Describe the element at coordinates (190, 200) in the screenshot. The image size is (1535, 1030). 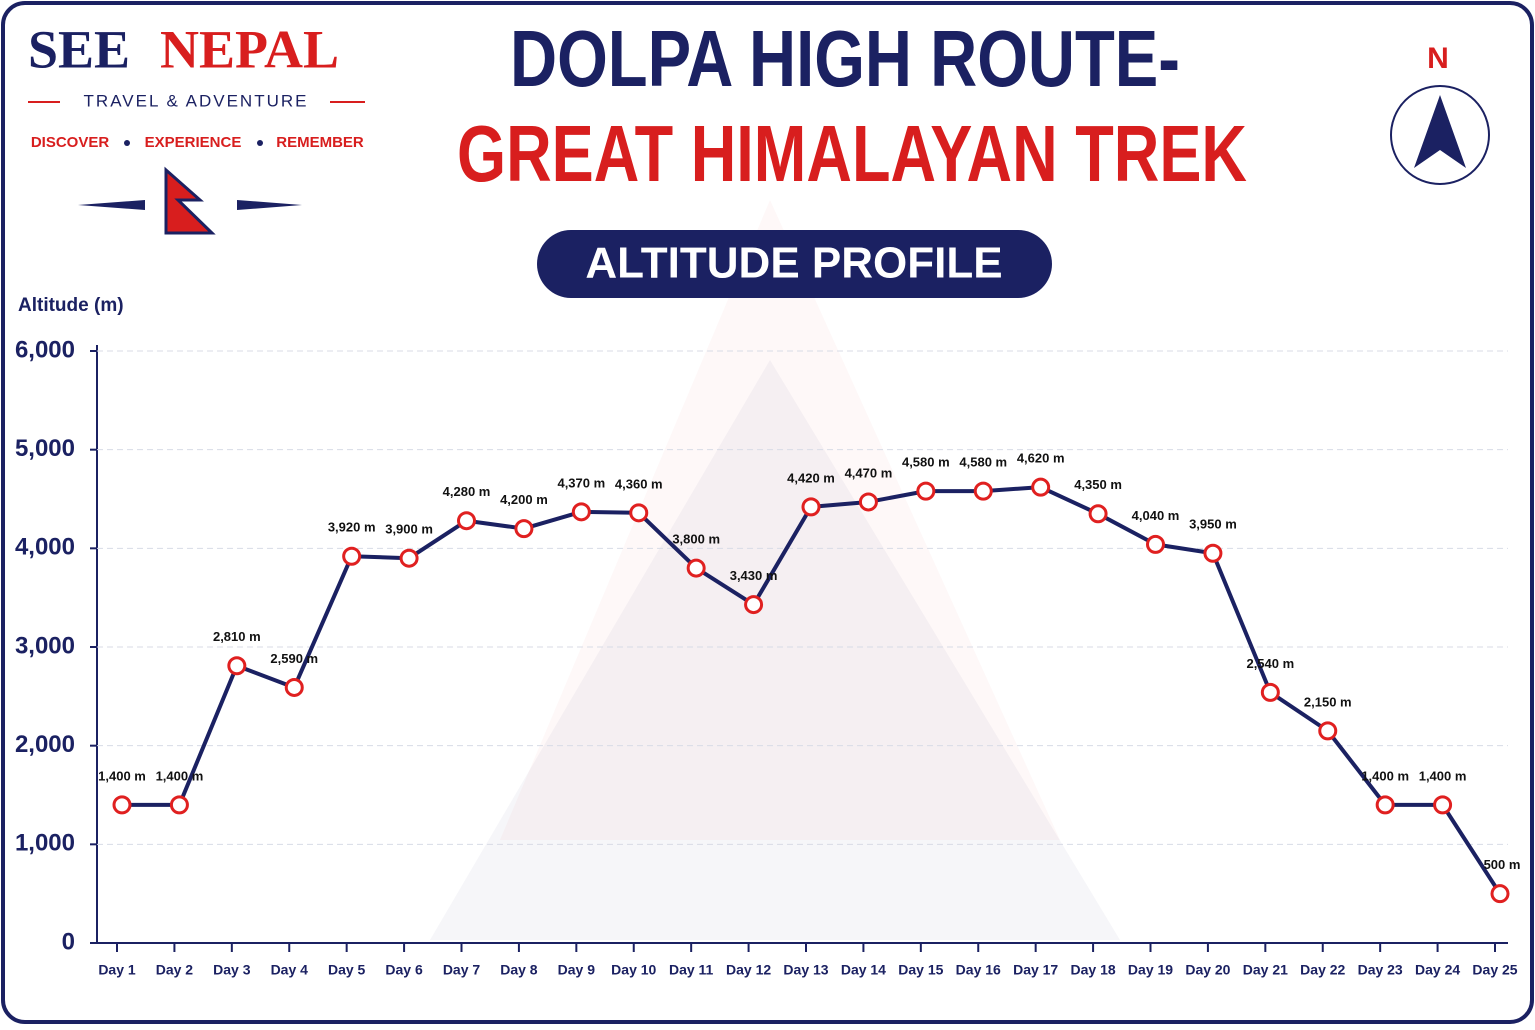
I see `flag` at that location.